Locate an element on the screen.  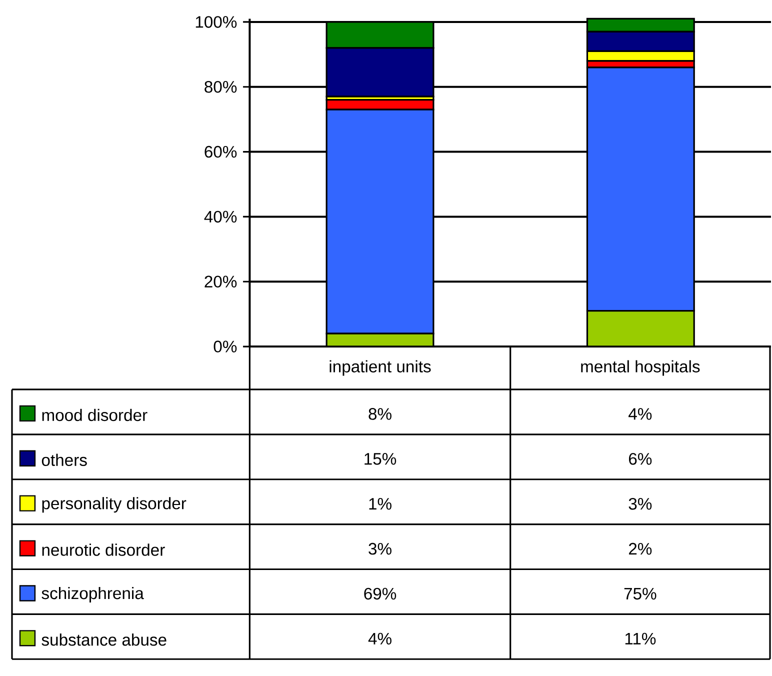
data-label: 6% is located at coordinates (640, 458).